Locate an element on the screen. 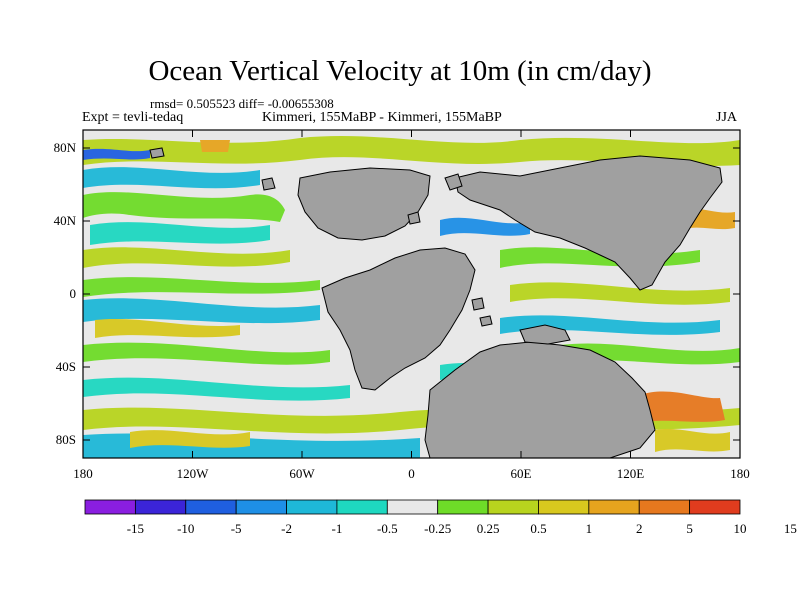 The height and width of the screenshot is (600, 800). colorbar-label: 1 is located at coordinates (589, 528).